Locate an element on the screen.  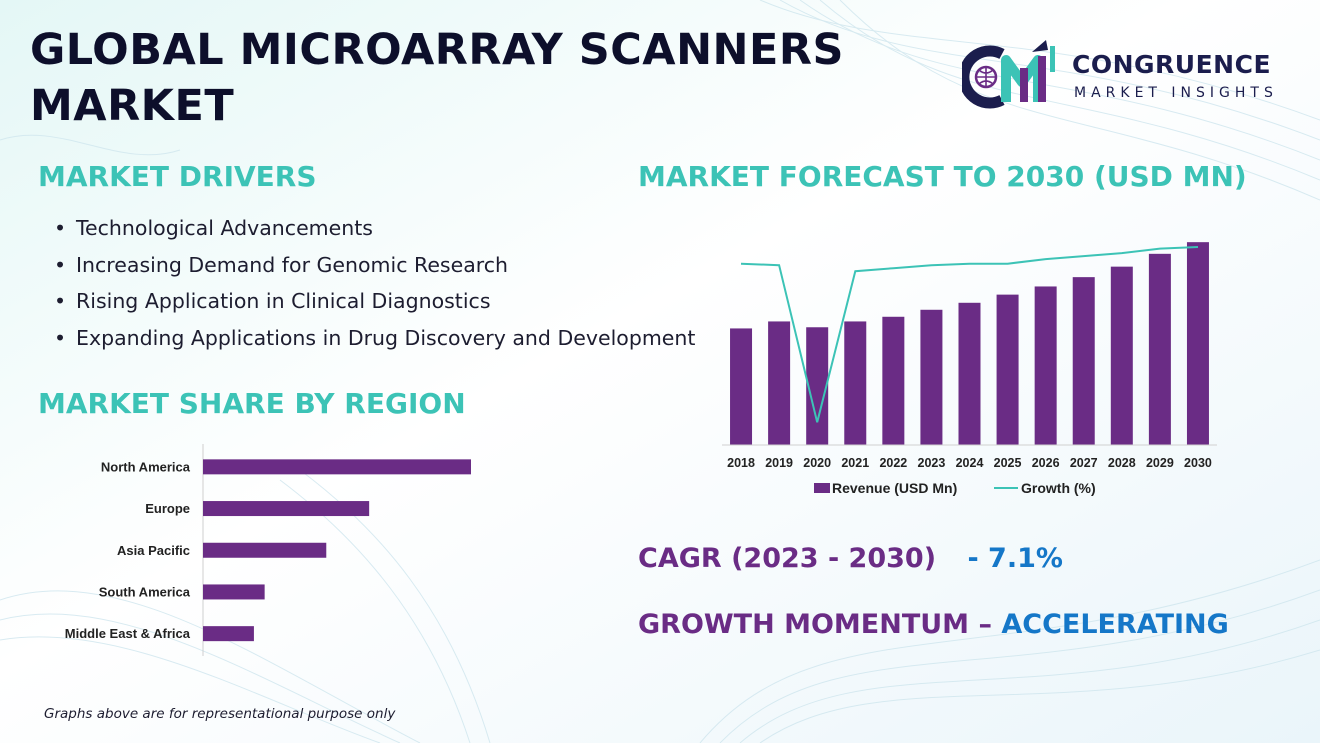
year-tick-label: 2026 is located at coordinates (1046, 463).